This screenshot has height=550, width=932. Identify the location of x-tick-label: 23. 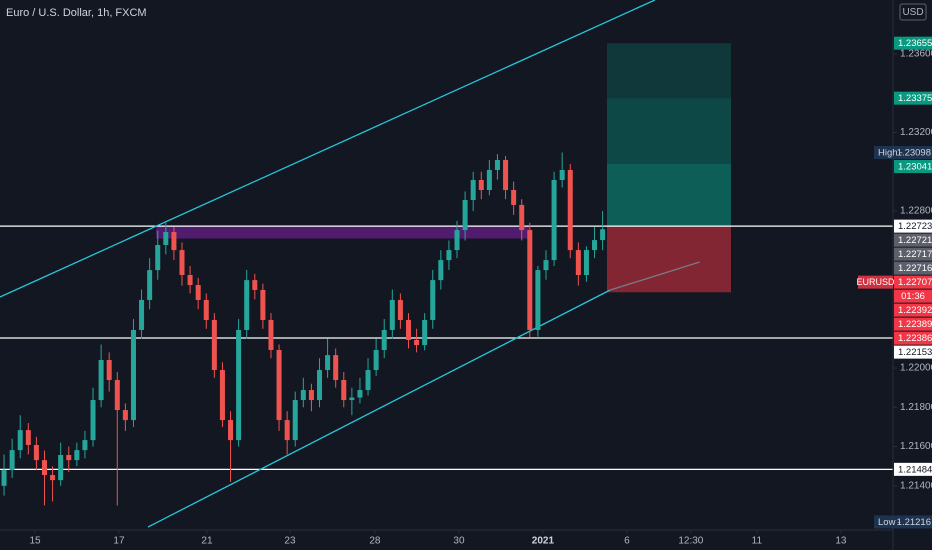
(290, 541).